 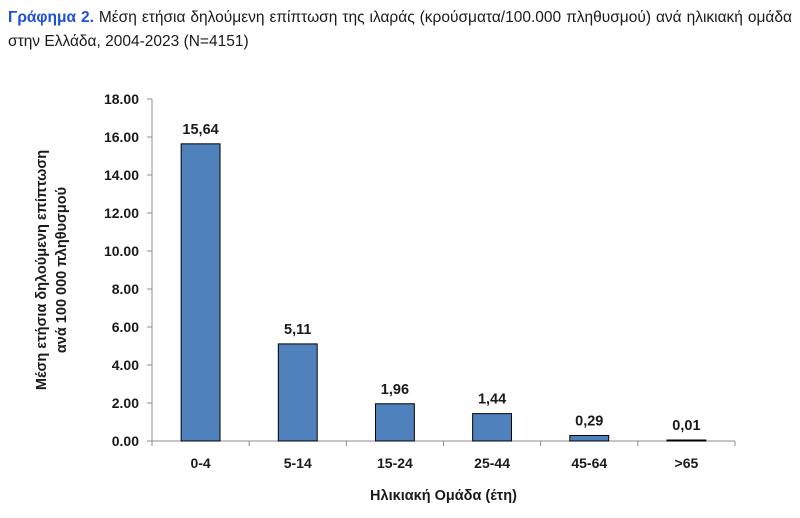 What do you see at coordinates (125, 441) in the screenshot?
I see `y-tick-label: 0.00` at bounding box center [125, 441].